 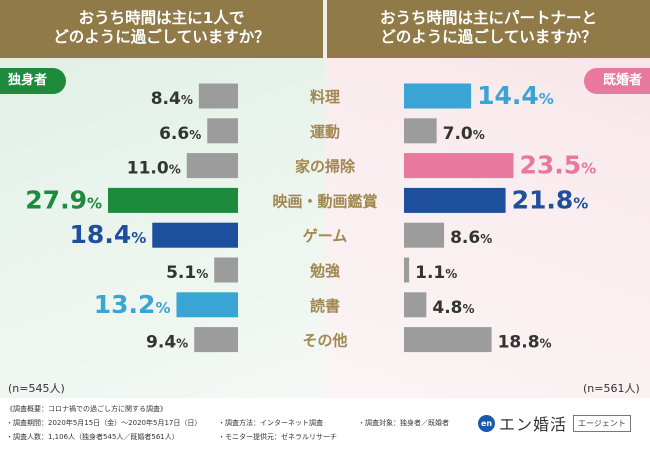 What do you see at coordinates (63, 199) in the screenshot?
I see `single-value-3: 27.9%` at bounding box center [63, 199].